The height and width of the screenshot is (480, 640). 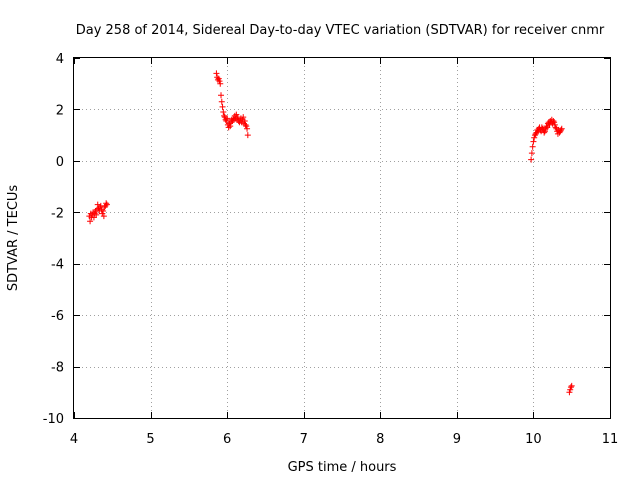 I want to click on x-tick-label: 6, so click(x=227, y=439).